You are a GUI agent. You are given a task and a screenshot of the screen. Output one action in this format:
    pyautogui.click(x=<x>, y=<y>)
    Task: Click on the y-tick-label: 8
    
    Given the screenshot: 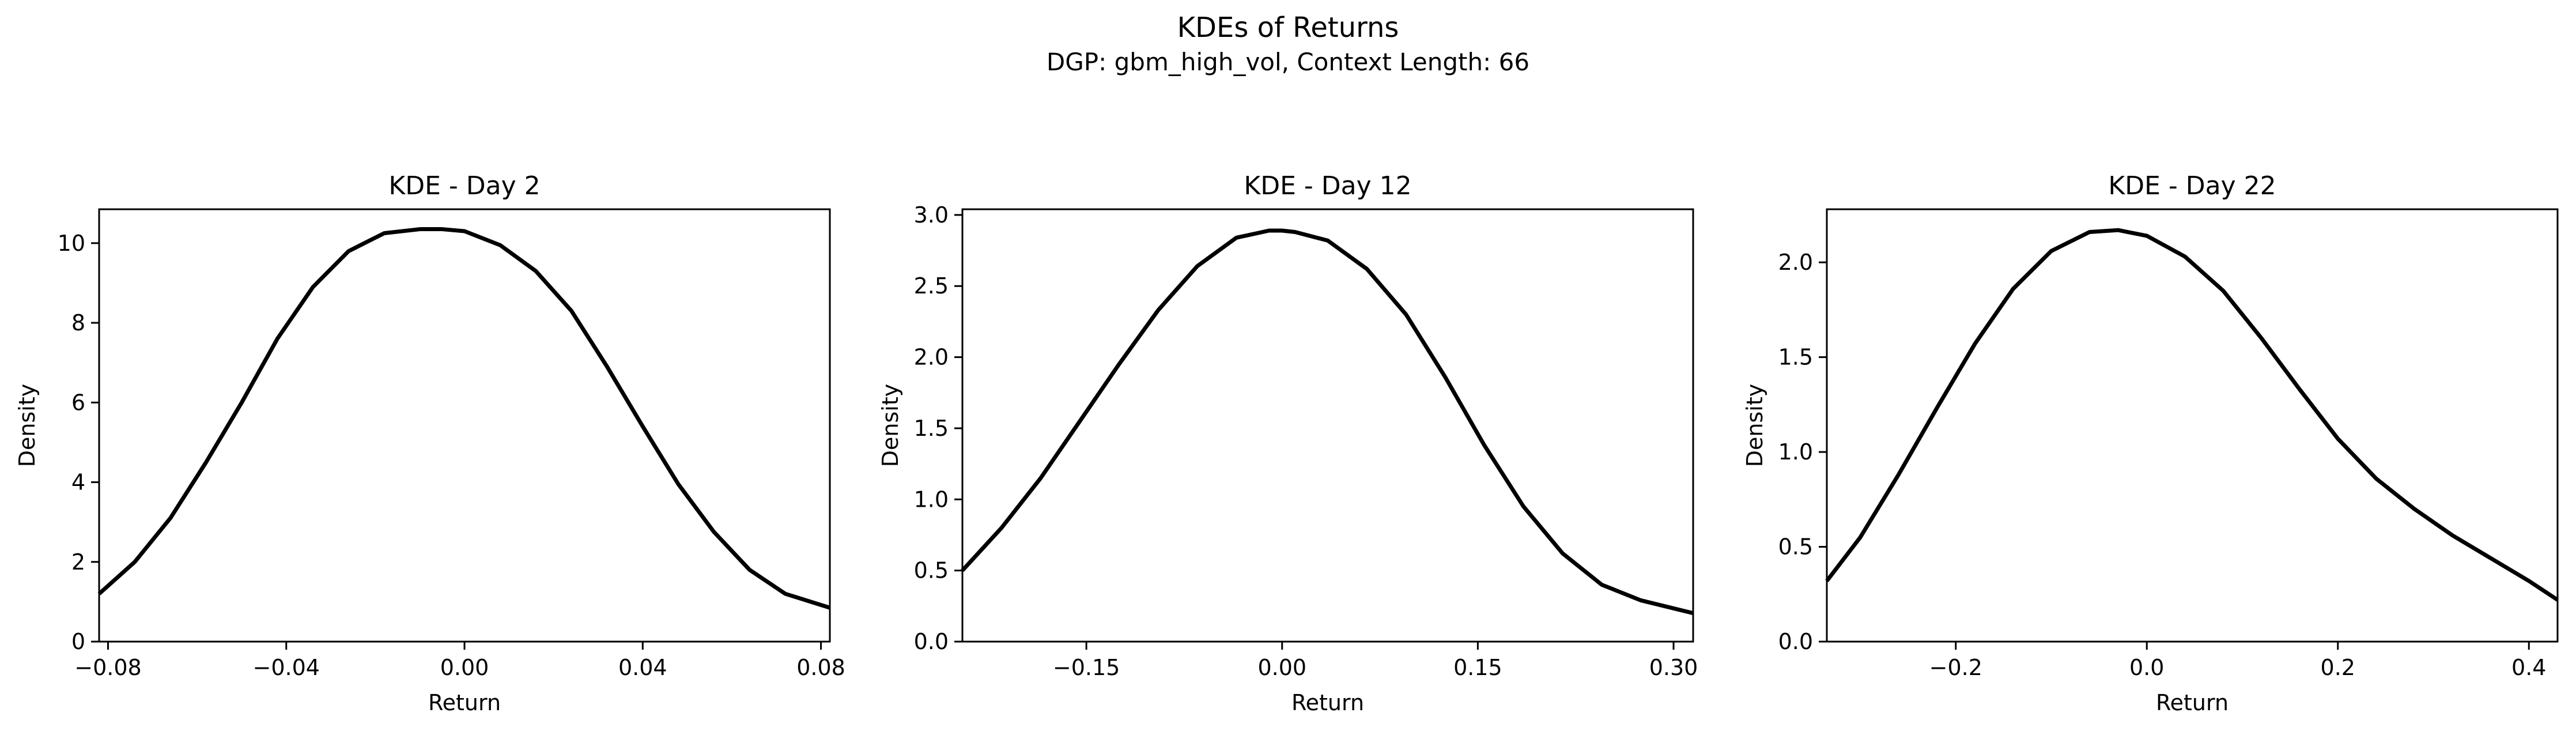 What is the action you would take?
    pyautogui.click(x=78, y=323)
    